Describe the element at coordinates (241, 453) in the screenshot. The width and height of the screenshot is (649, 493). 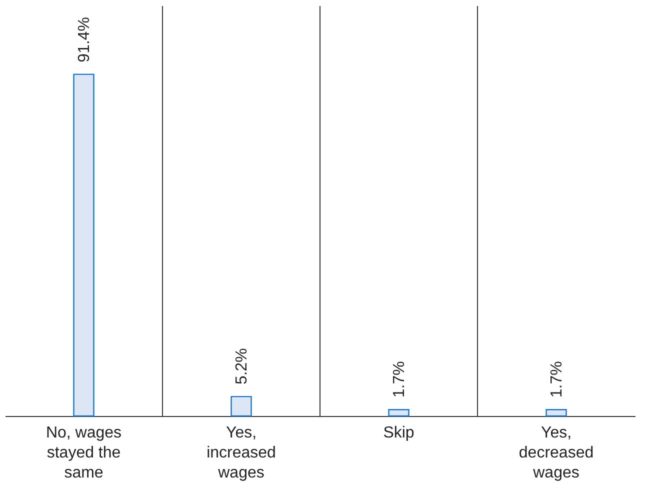
I see `x-tick-label: Yes, increased wages` at that location.